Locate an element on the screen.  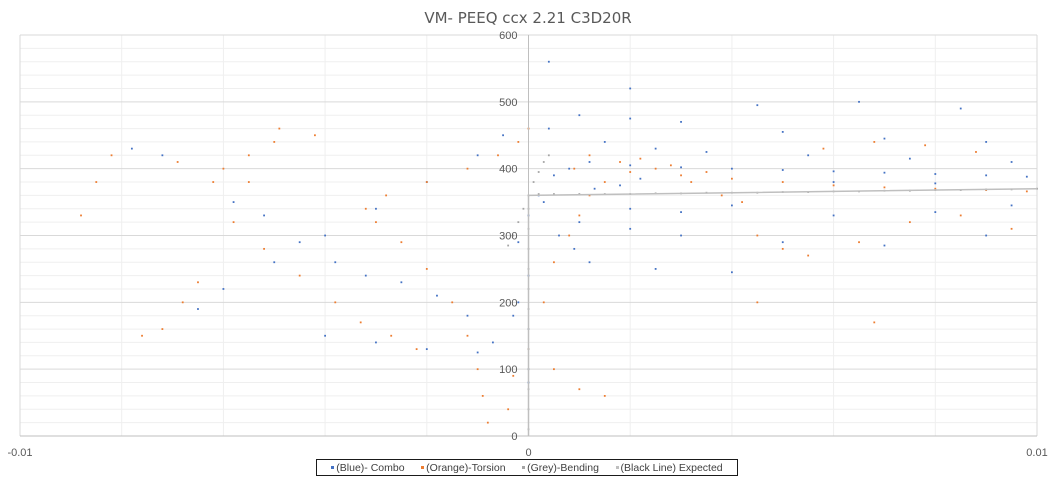
y-tick-label: 400 is located at coordinates (508, 170).